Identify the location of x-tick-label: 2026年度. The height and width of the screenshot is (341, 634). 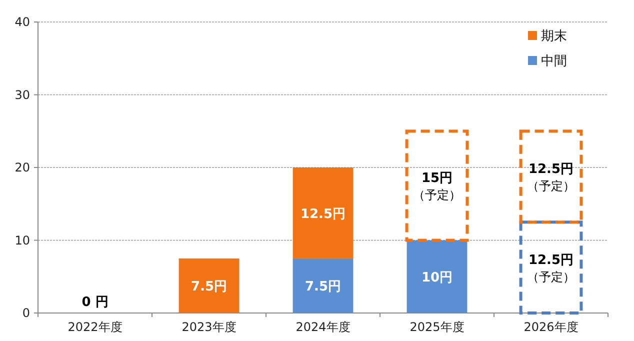
(551, 327).